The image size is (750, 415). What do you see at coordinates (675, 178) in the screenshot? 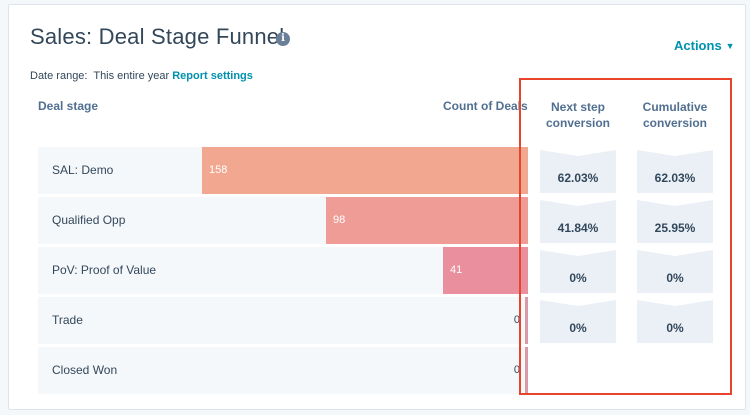
I see `cumulative-conversion-value: 62.03%` at bounding box center [675, 178].